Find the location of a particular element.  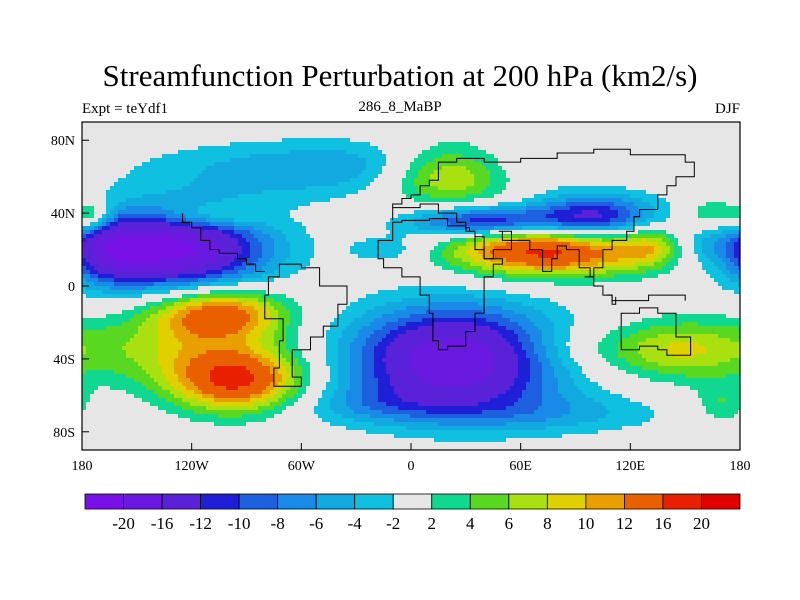

x-tick-label: 60E is located at coordinates (520, 466).